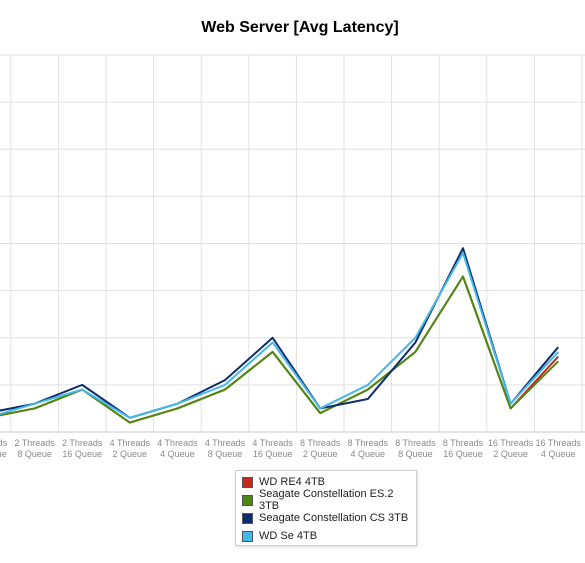 The width and height of the screenshot is (585, 563). I want to click on x-tick-label: 2 Threads 8 Queue, so click(34, 448).